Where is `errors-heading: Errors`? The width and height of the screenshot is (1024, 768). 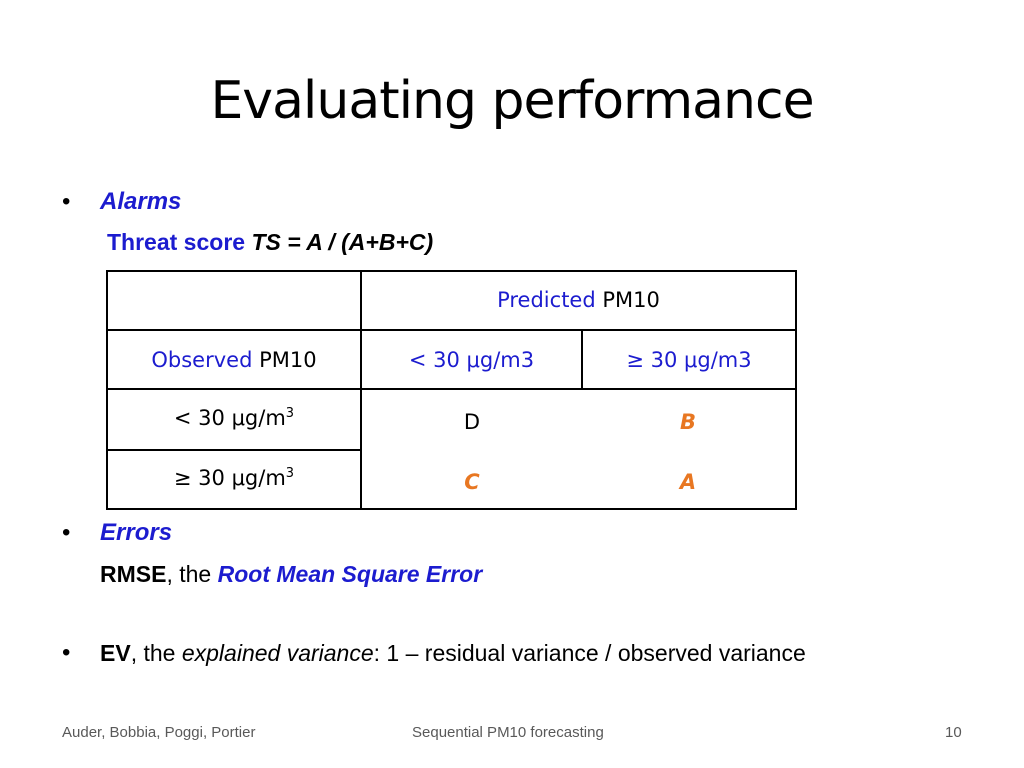
errors-heading: Errors is located at coordinates (136, 532).